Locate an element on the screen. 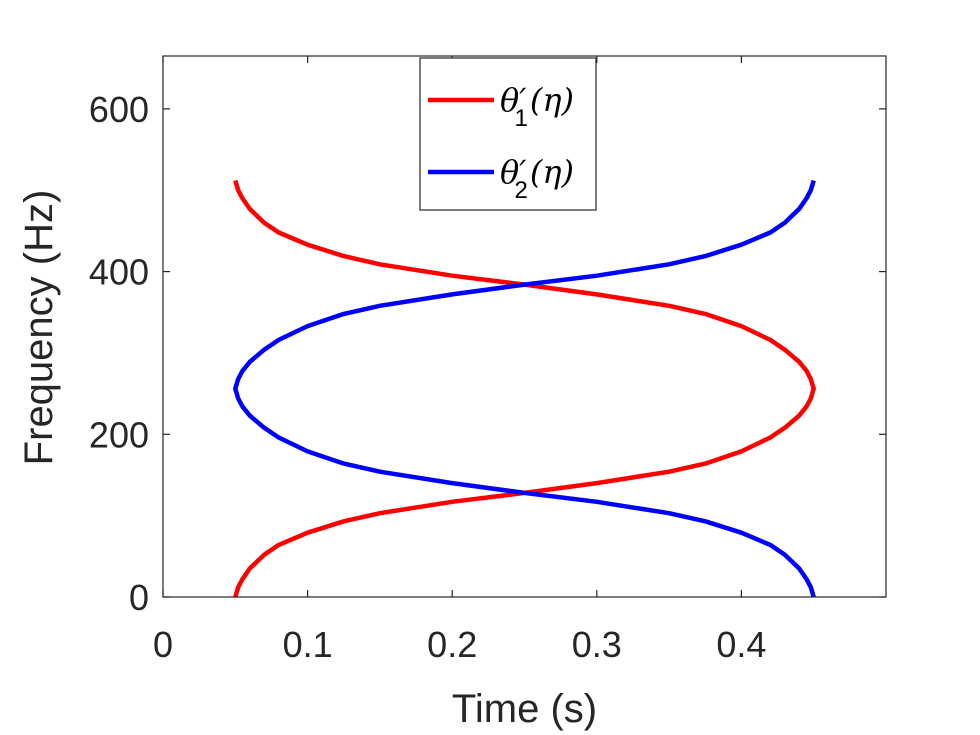 The width and height of the screenshot is (980, 735). x-tick-label: 0.2 is located at coordinates (452, 644).